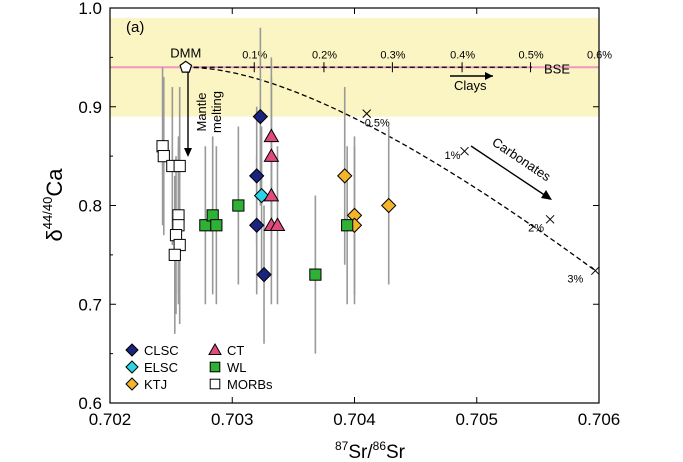  I want to click on x-axis-label: 87Sr/86Sr, so click(370, 450).